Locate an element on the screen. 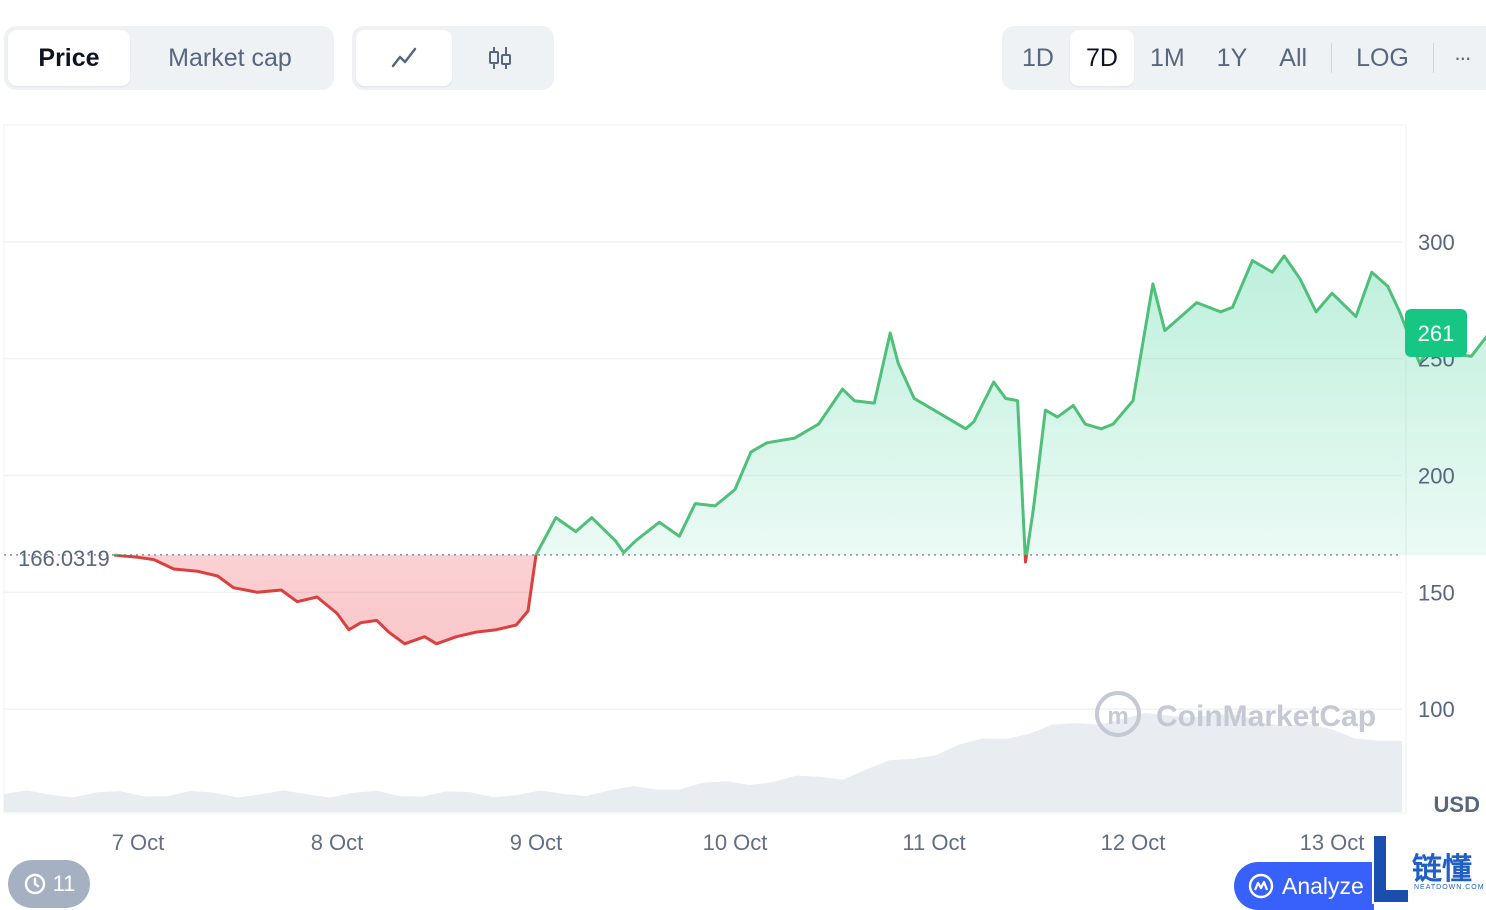 This screenshot has height=910, width=1486. brand-subtext: NEATDOWN.COM is located at coordinates (1449, 887).